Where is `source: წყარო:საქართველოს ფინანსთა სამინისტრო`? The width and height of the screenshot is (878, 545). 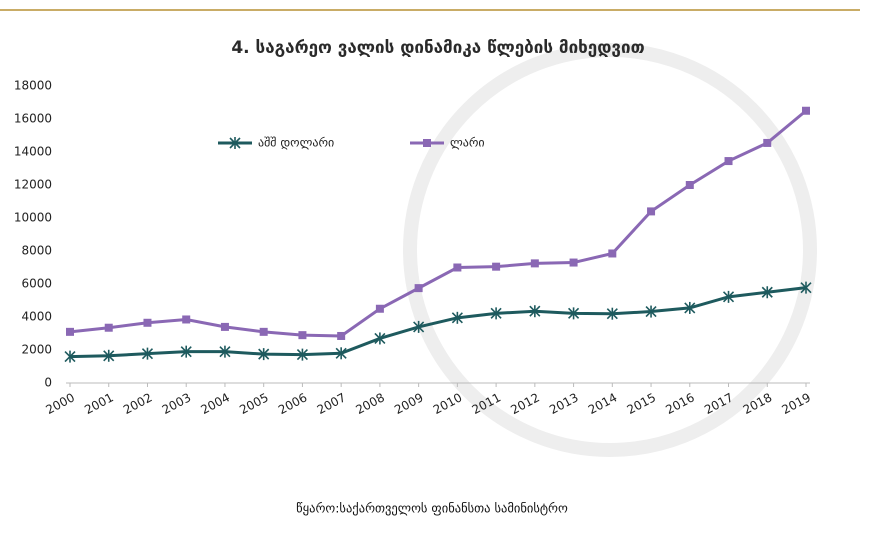 source: წყარო:საქართველოს ფინანსთა სამინისტრო is located at coordinates (432, 508).